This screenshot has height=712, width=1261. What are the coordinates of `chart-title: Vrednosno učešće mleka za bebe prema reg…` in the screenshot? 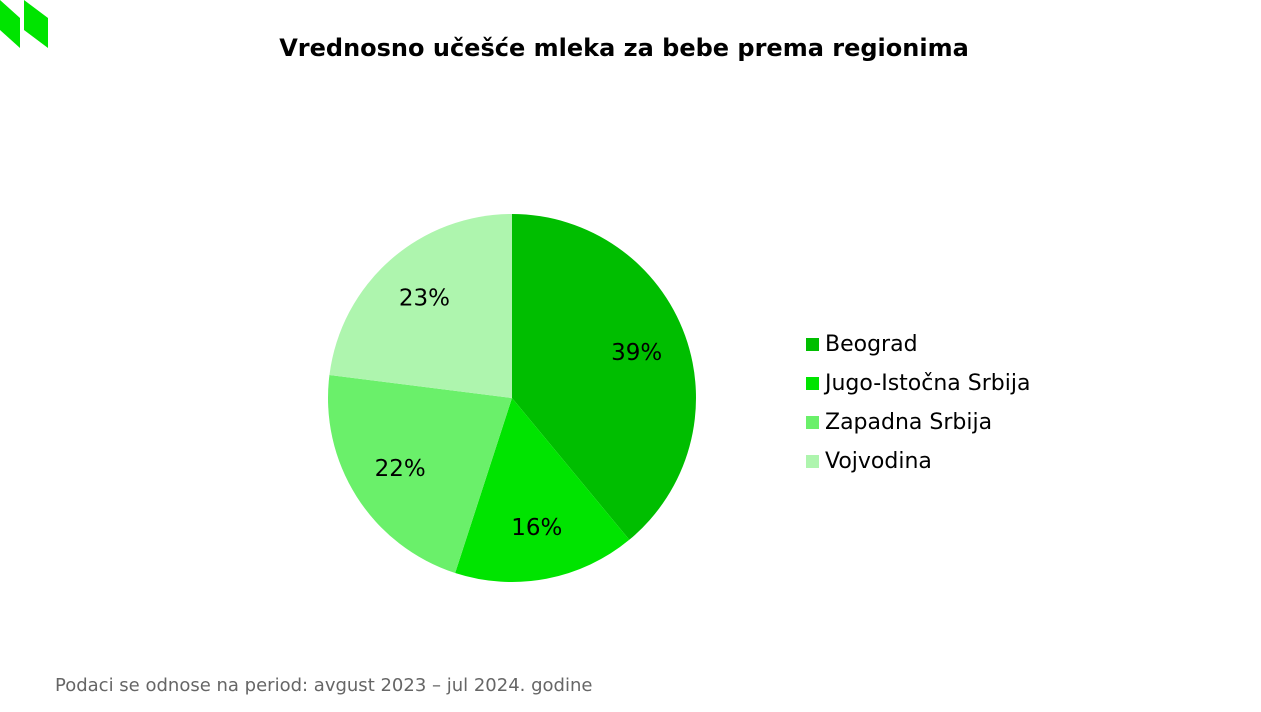 It's located at (624, 48).